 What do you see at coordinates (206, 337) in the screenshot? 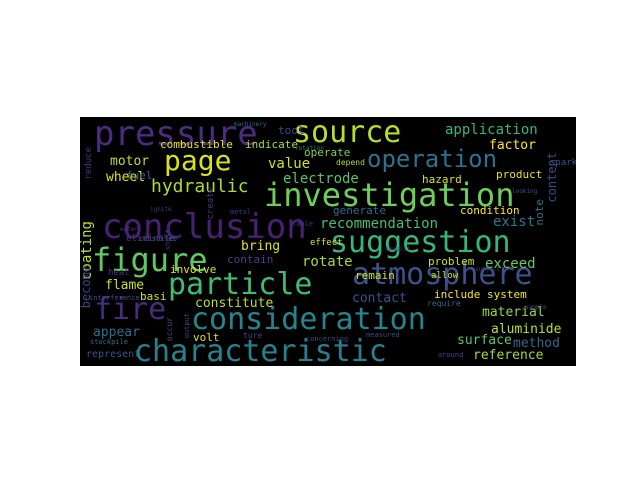
I see `word-cloud-word: volt` at bounding box center [206, 337].